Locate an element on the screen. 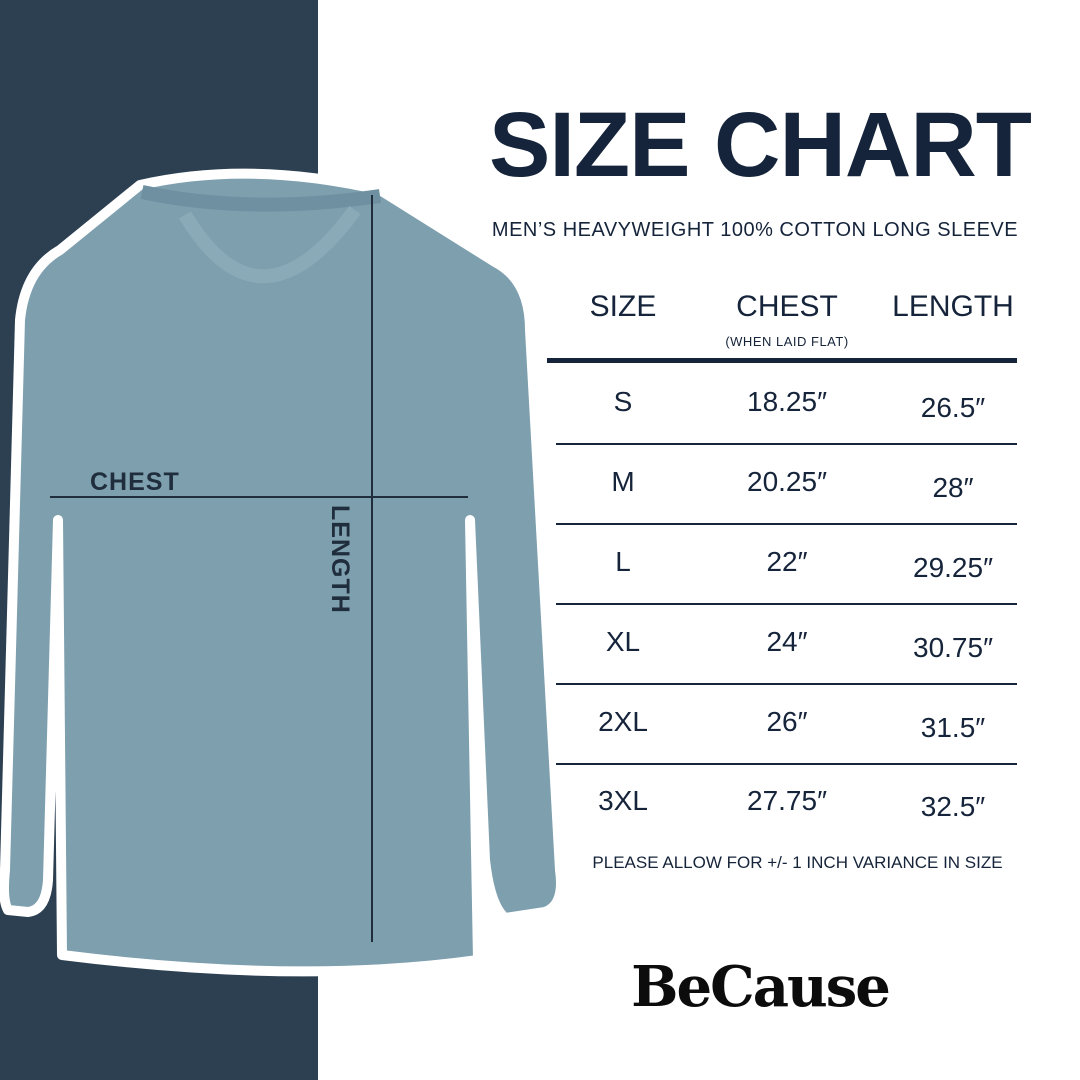 This screenshot has width=1080, height=1080. table-cell-text: 2XL is located at coordinates (623, 721).